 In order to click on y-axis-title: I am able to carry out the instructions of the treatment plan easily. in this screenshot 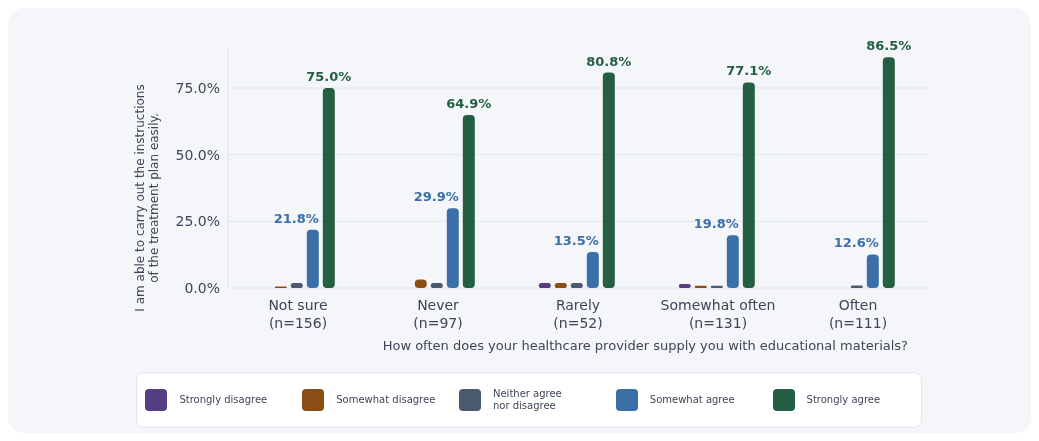, I will do `click(147, 198)`.